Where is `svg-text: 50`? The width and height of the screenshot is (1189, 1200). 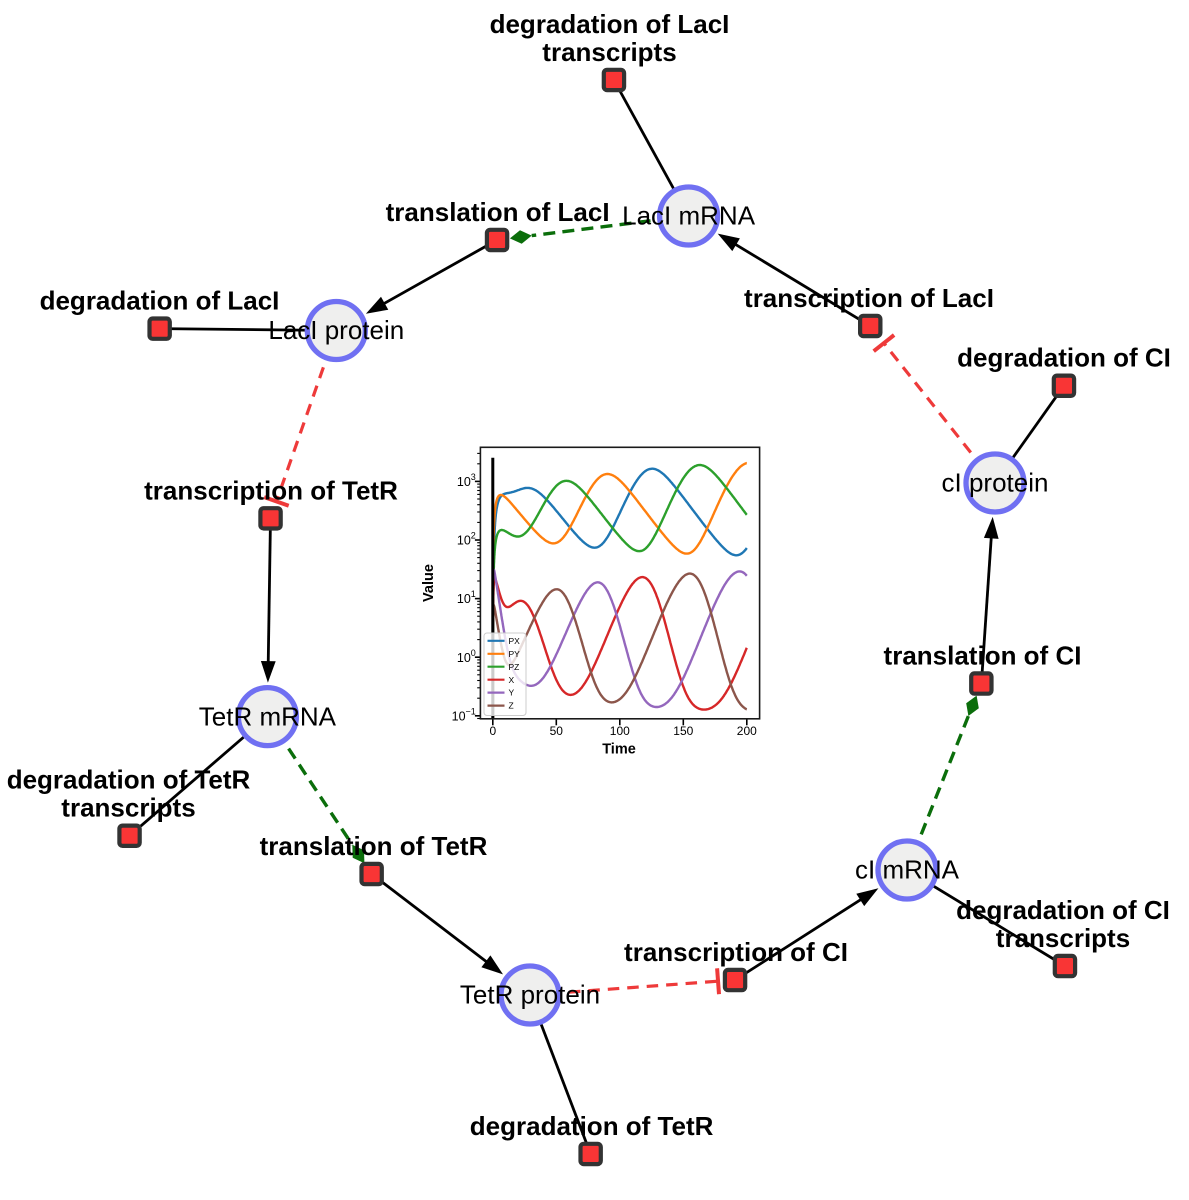 svg-text: 50 is located at coordinates (557, 731).